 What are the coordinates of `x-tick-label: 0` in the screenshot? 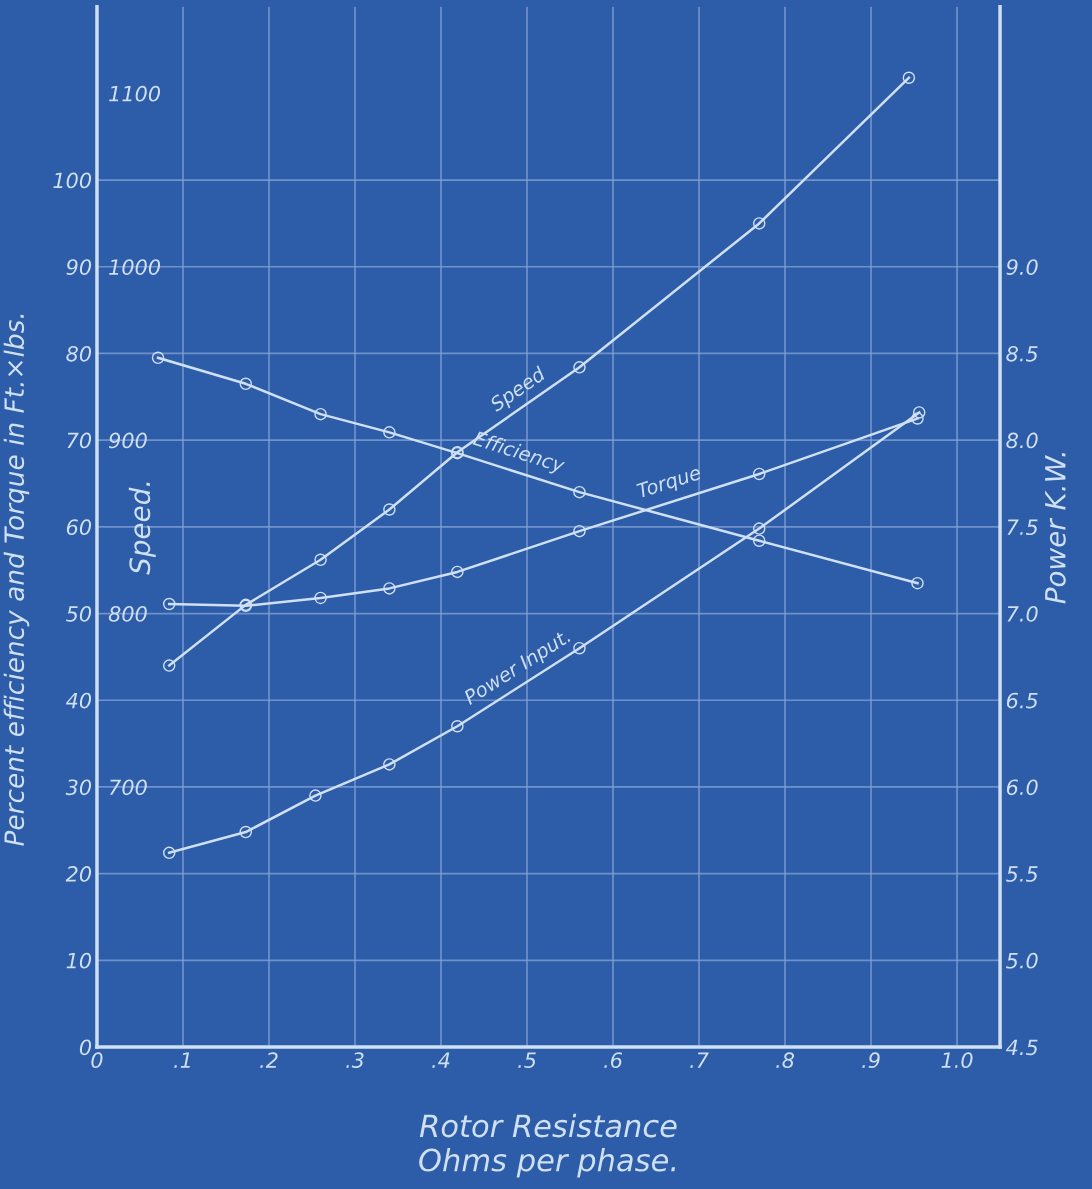 It's located at (97, 1060).